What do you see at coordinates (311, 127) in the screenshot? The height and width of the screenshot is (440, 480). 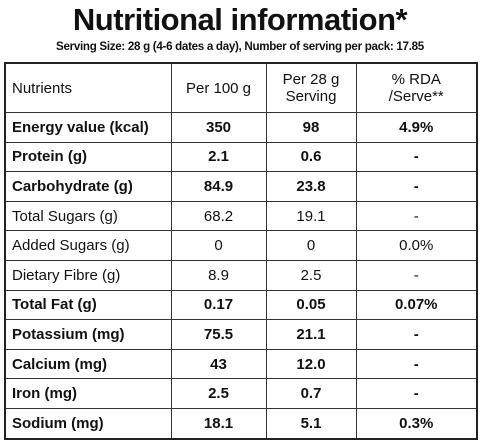 I see `cell-value: 98` at bounding box center [311, 127].